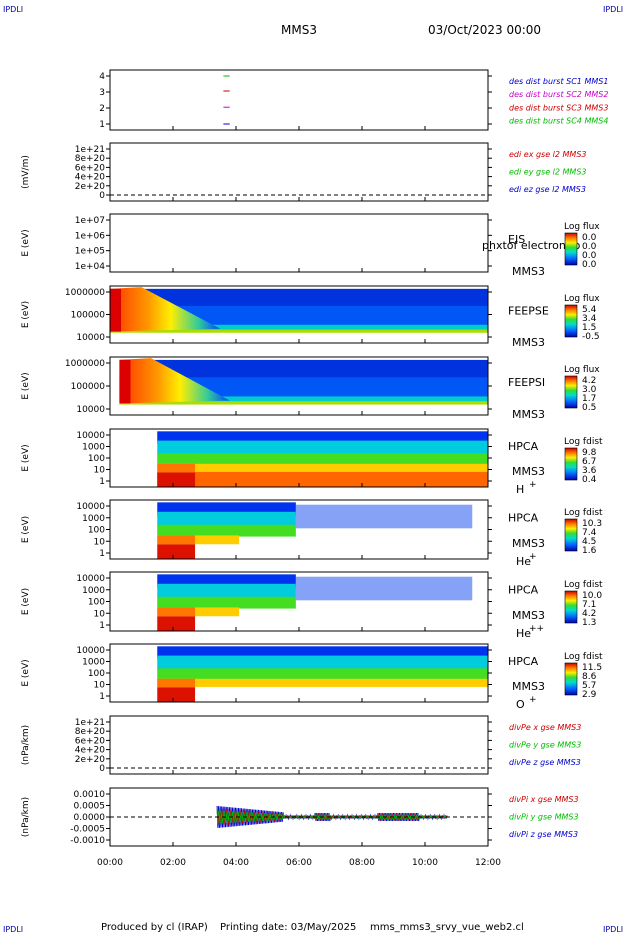 This screenshot has height=934, width=630. What do you see at coordinates (589, 390) in the screenshot?
I see `colorbar-tick-label: 3.0` at bounding box center [589, 390].